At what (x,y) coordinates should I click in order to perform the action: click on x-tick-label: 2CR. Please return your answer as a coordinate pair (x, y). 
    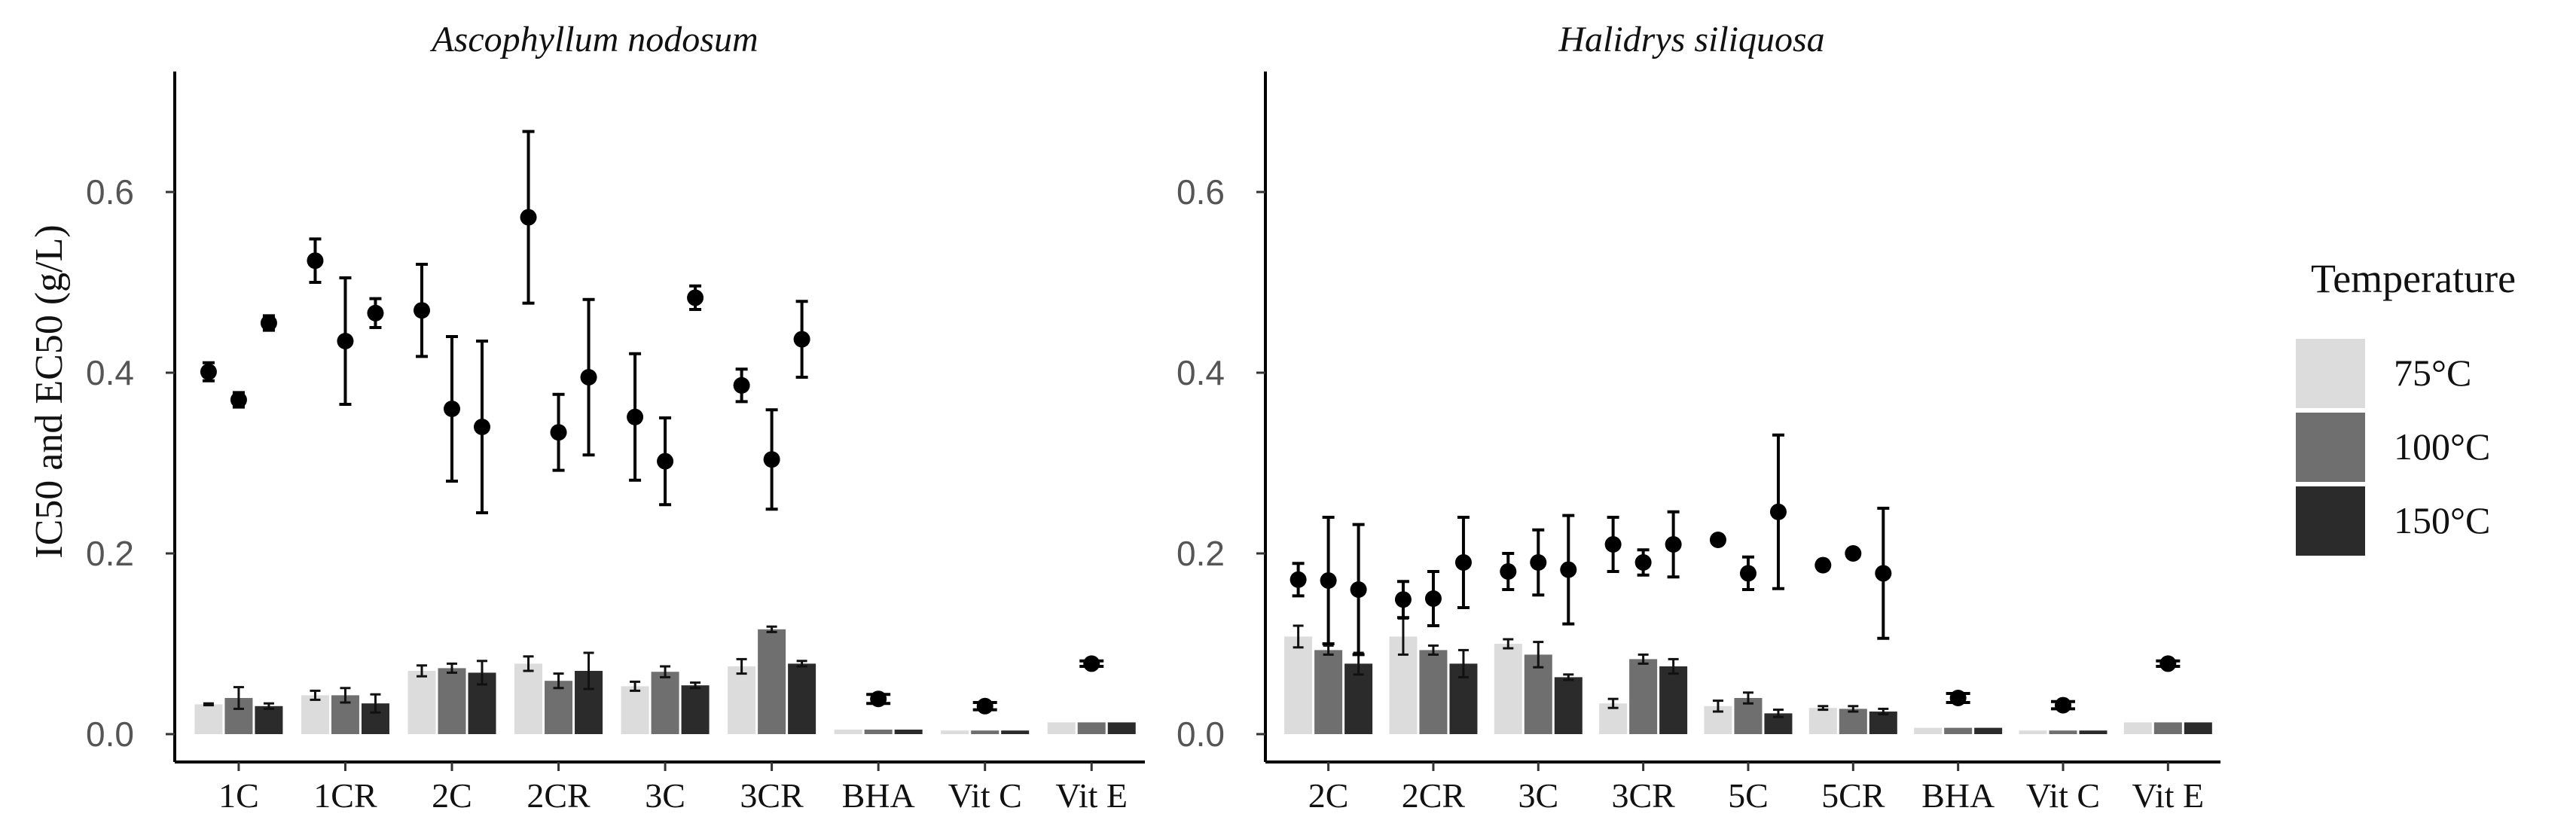
    Looking at the image, I should click on (1434, 795).